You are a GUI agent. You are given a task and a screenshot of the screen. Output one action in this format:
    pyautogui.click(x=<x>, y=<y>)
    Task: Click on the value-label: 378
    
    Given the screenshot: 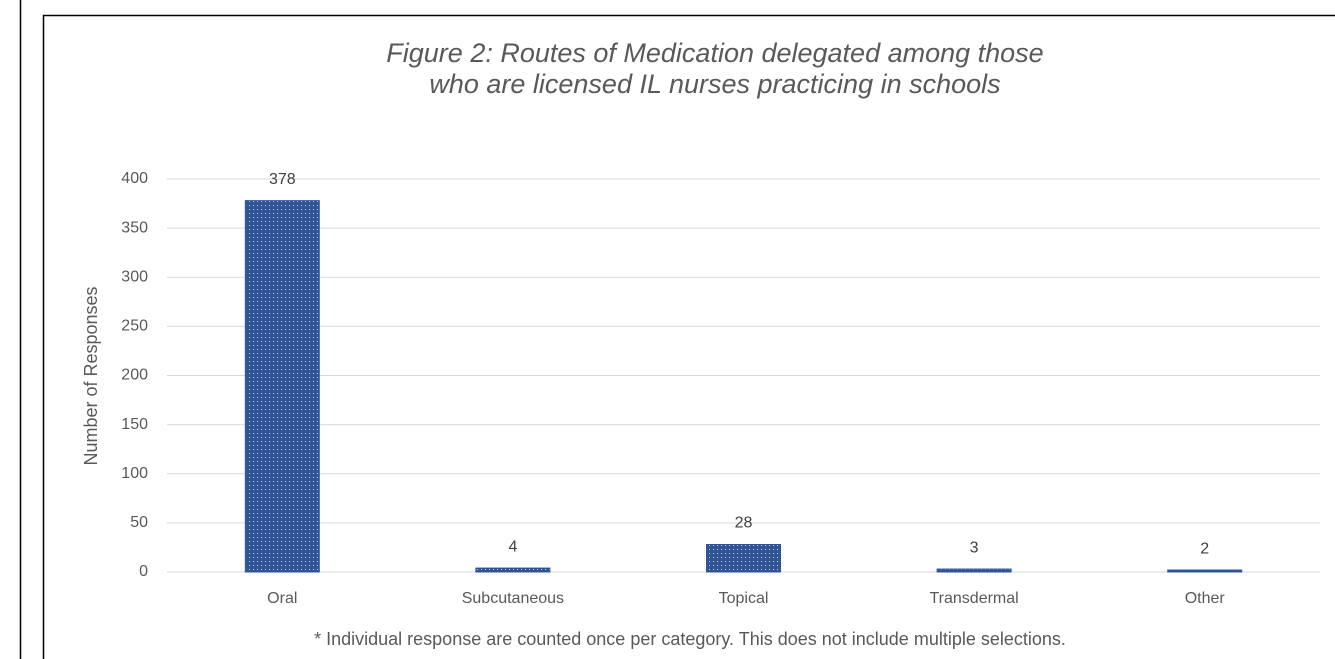 What is the action you would take?
    pyautogui.click(x=282, y=179)
    